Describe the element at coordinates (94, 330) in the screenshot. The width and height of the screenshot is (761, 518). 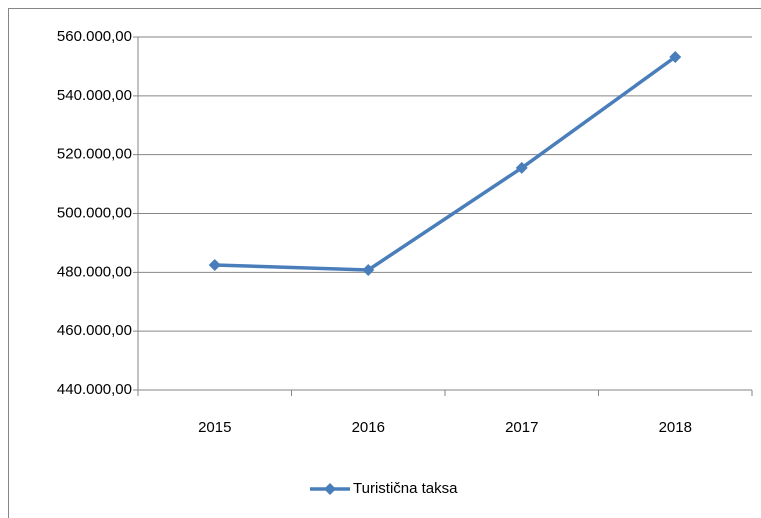
I see `y-tick-label: 460.000,00` at that location.